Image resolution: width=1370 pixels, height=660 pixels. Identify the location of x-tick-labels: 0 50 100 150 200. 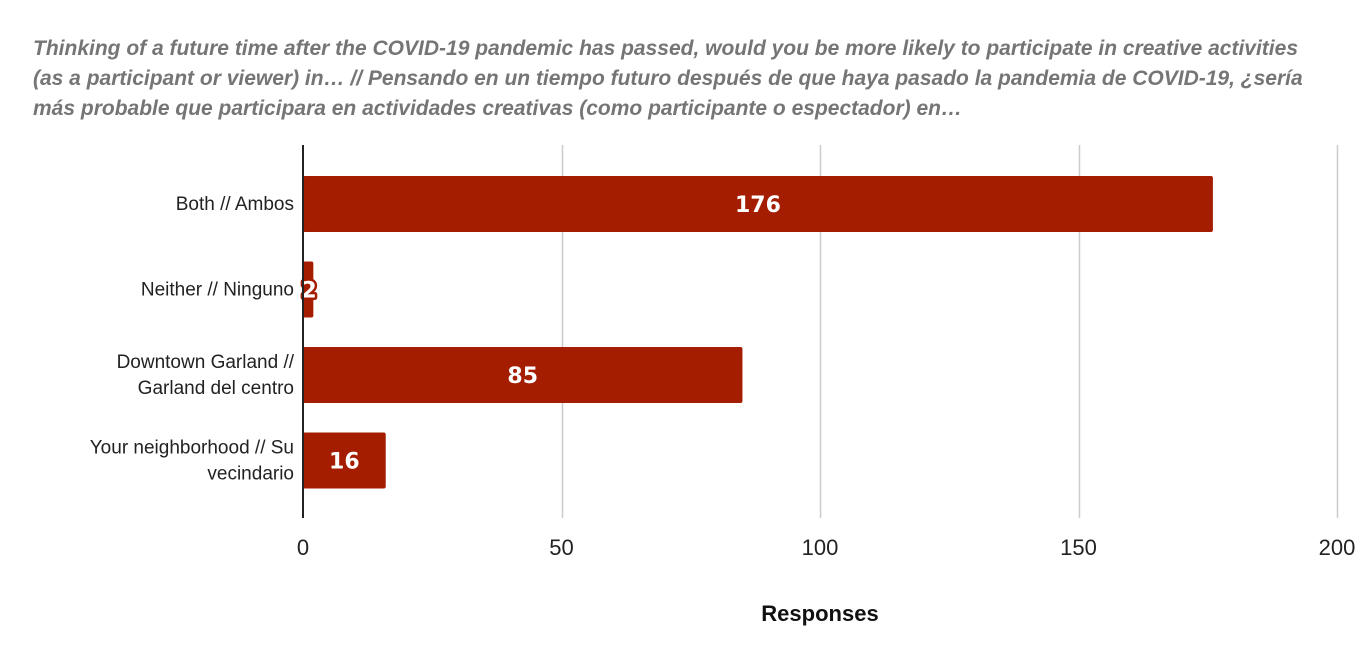
(826, 547).